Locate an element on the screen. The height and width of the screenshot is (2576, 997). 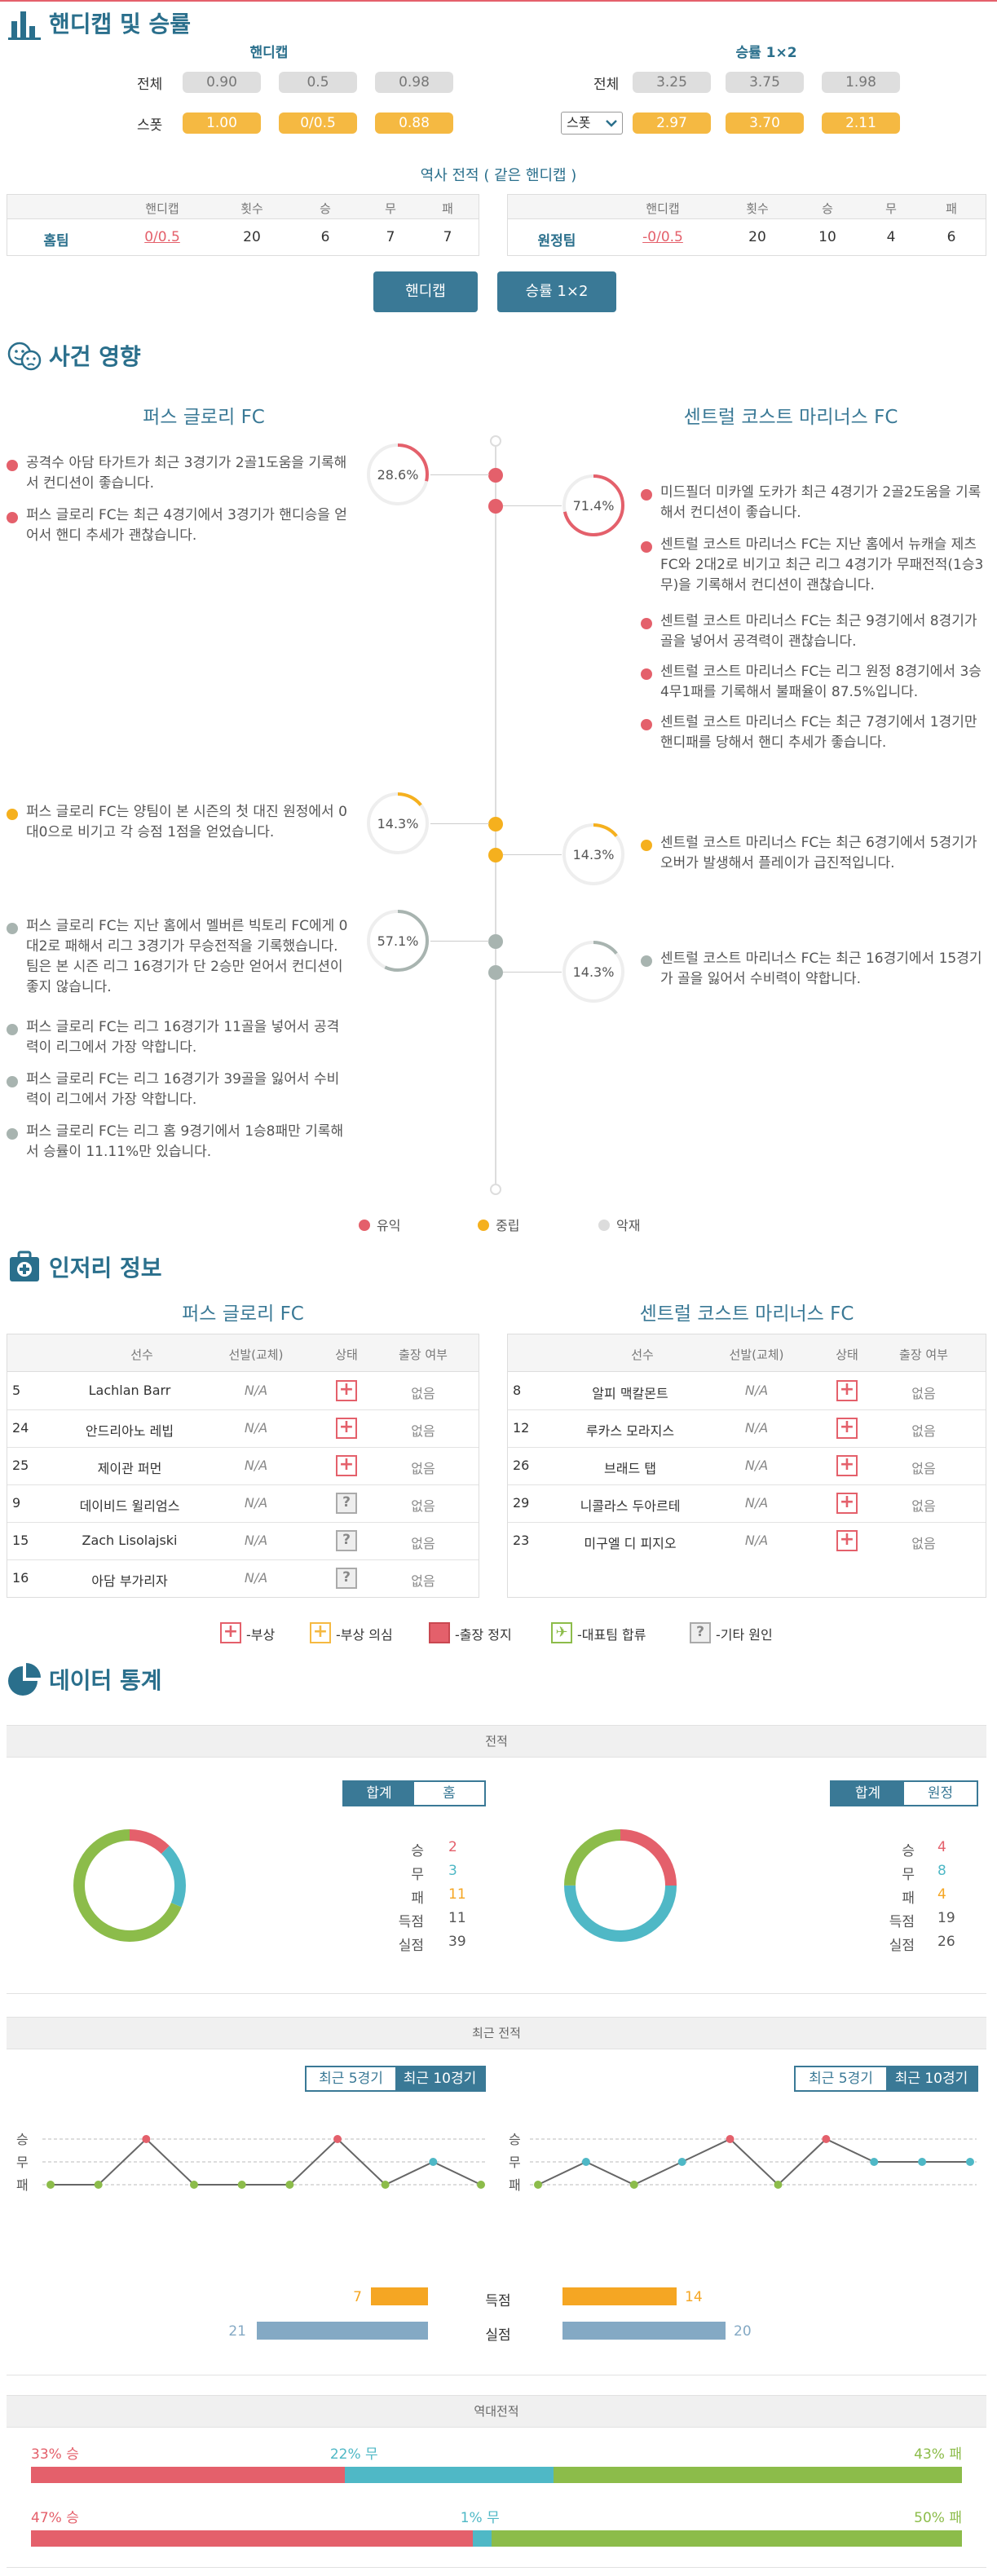
home-neutral-pct: 14.3% is located at coordinates (398, 823).